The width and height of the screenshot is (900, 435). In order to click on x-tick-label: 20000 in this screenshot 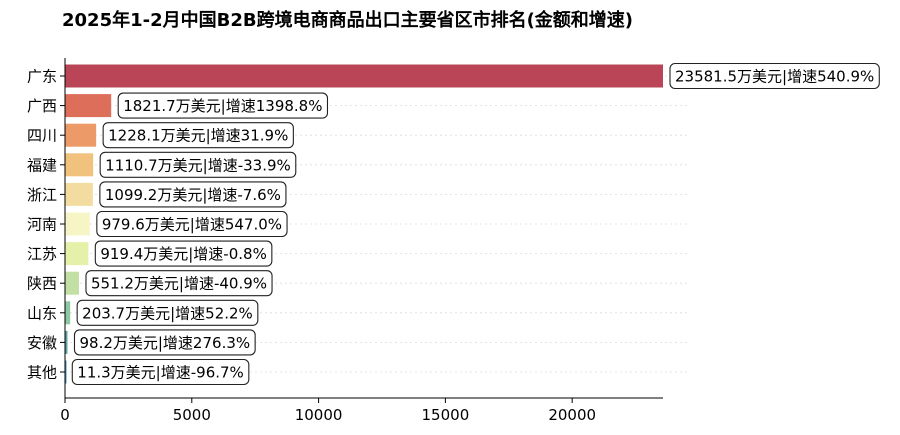, I will do `click(572, 415)`.